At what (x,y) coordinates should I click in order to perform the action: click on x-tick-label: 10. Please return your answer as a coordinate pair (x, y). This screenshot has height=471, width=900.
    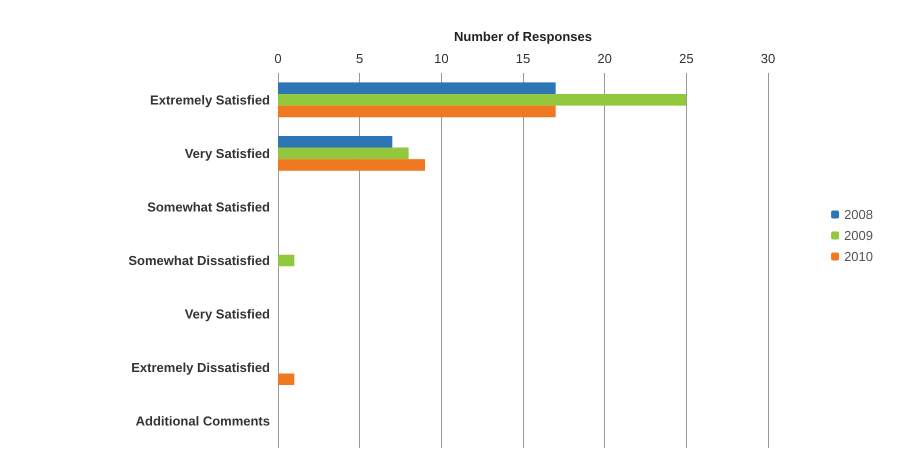
    Looking at the image, I should click on (441, 58).